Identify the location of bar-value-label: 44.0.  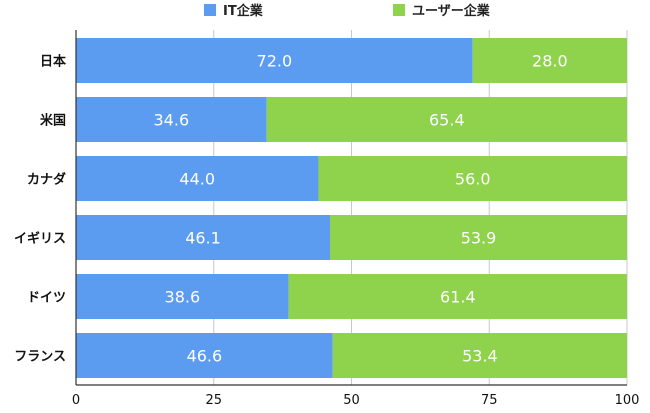
(197, 179).